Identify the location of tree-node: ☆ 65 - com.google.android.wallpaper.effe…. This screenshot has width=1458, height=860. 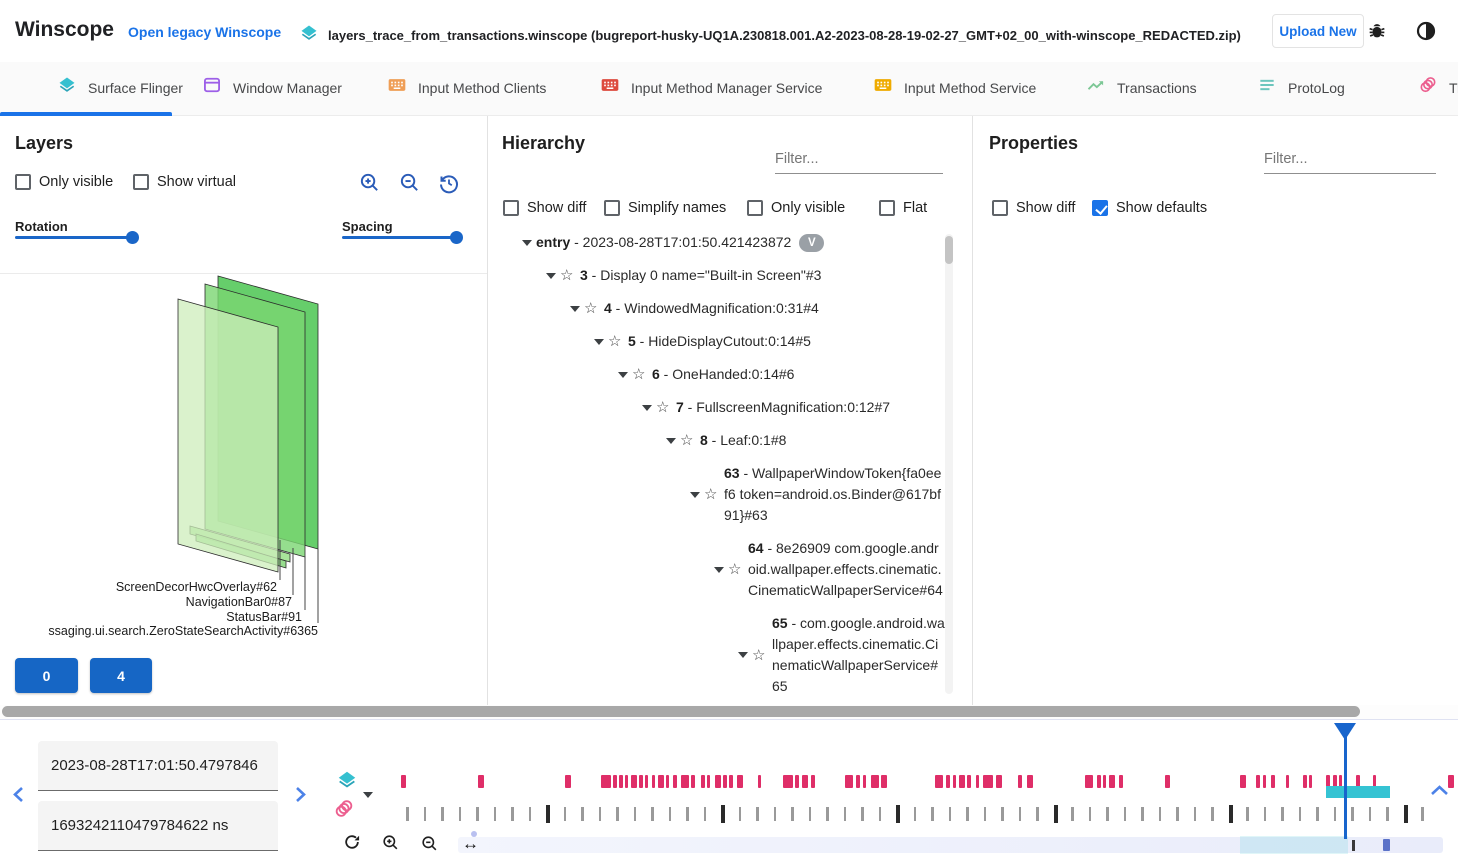
(722, 655).